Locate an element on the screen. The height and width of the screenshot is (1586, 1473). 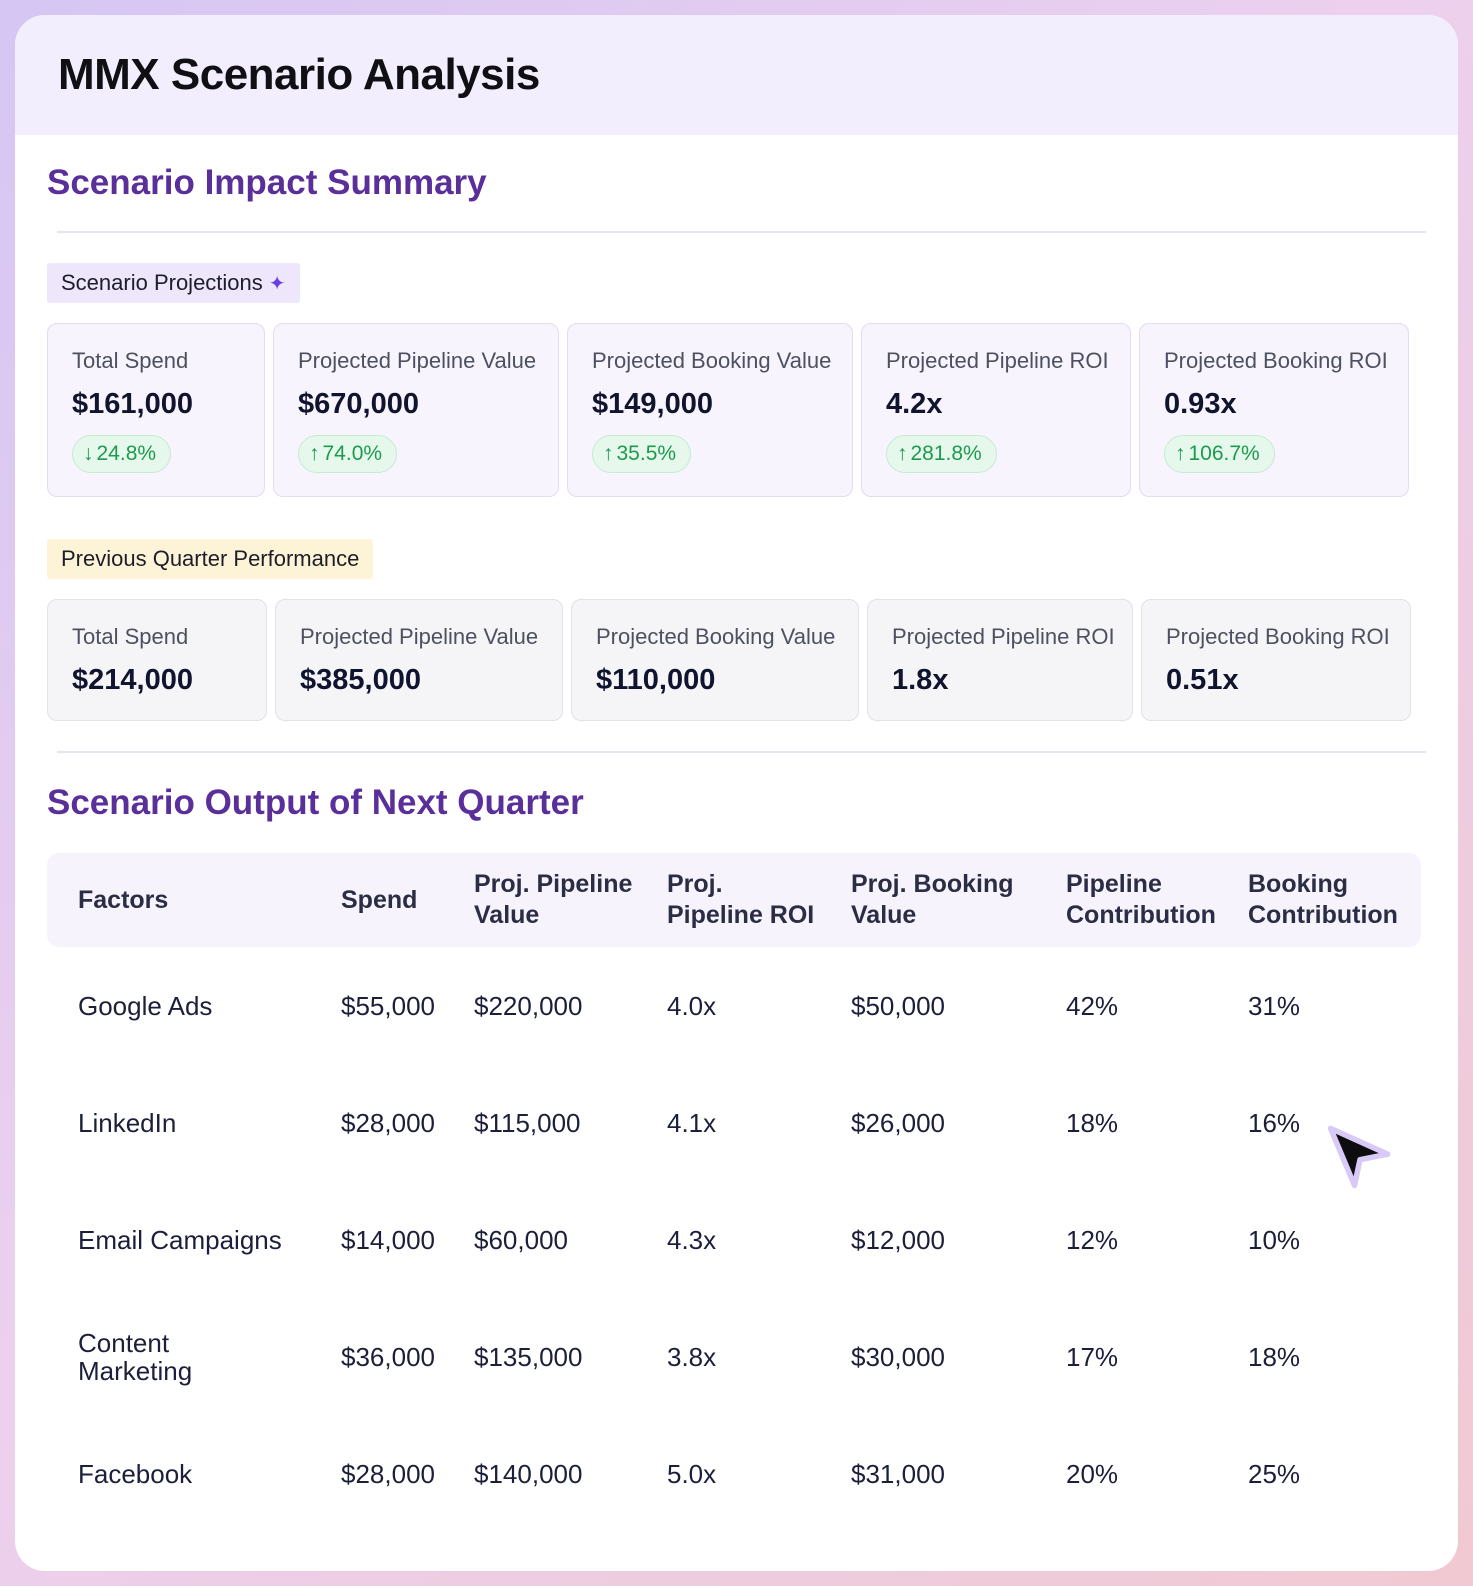
card-label: Projected Booking ROI is located at coordinates (1276, 360).